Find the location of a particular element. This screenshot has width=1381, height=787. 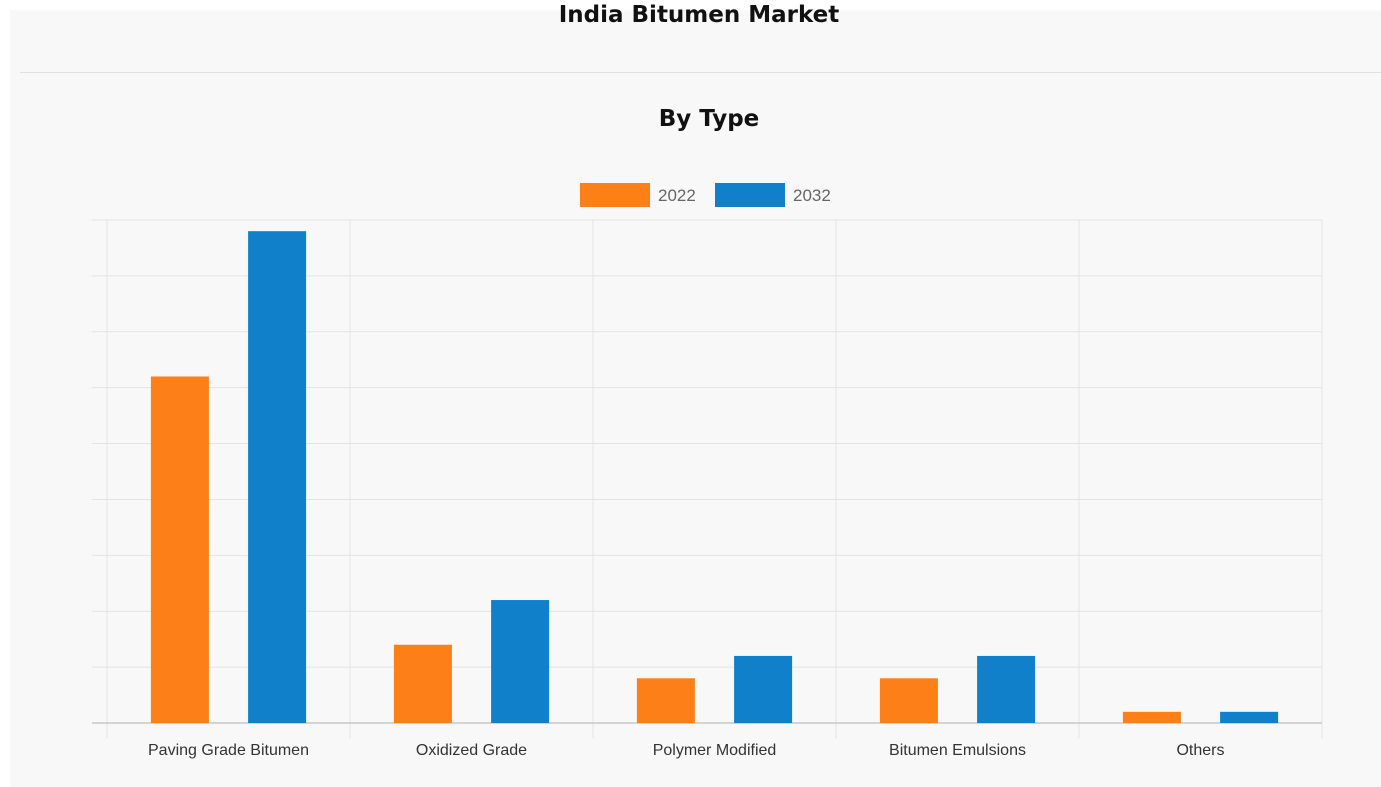

bar-2032-bitumen-emulsions is located at coordinates (1006, 689).